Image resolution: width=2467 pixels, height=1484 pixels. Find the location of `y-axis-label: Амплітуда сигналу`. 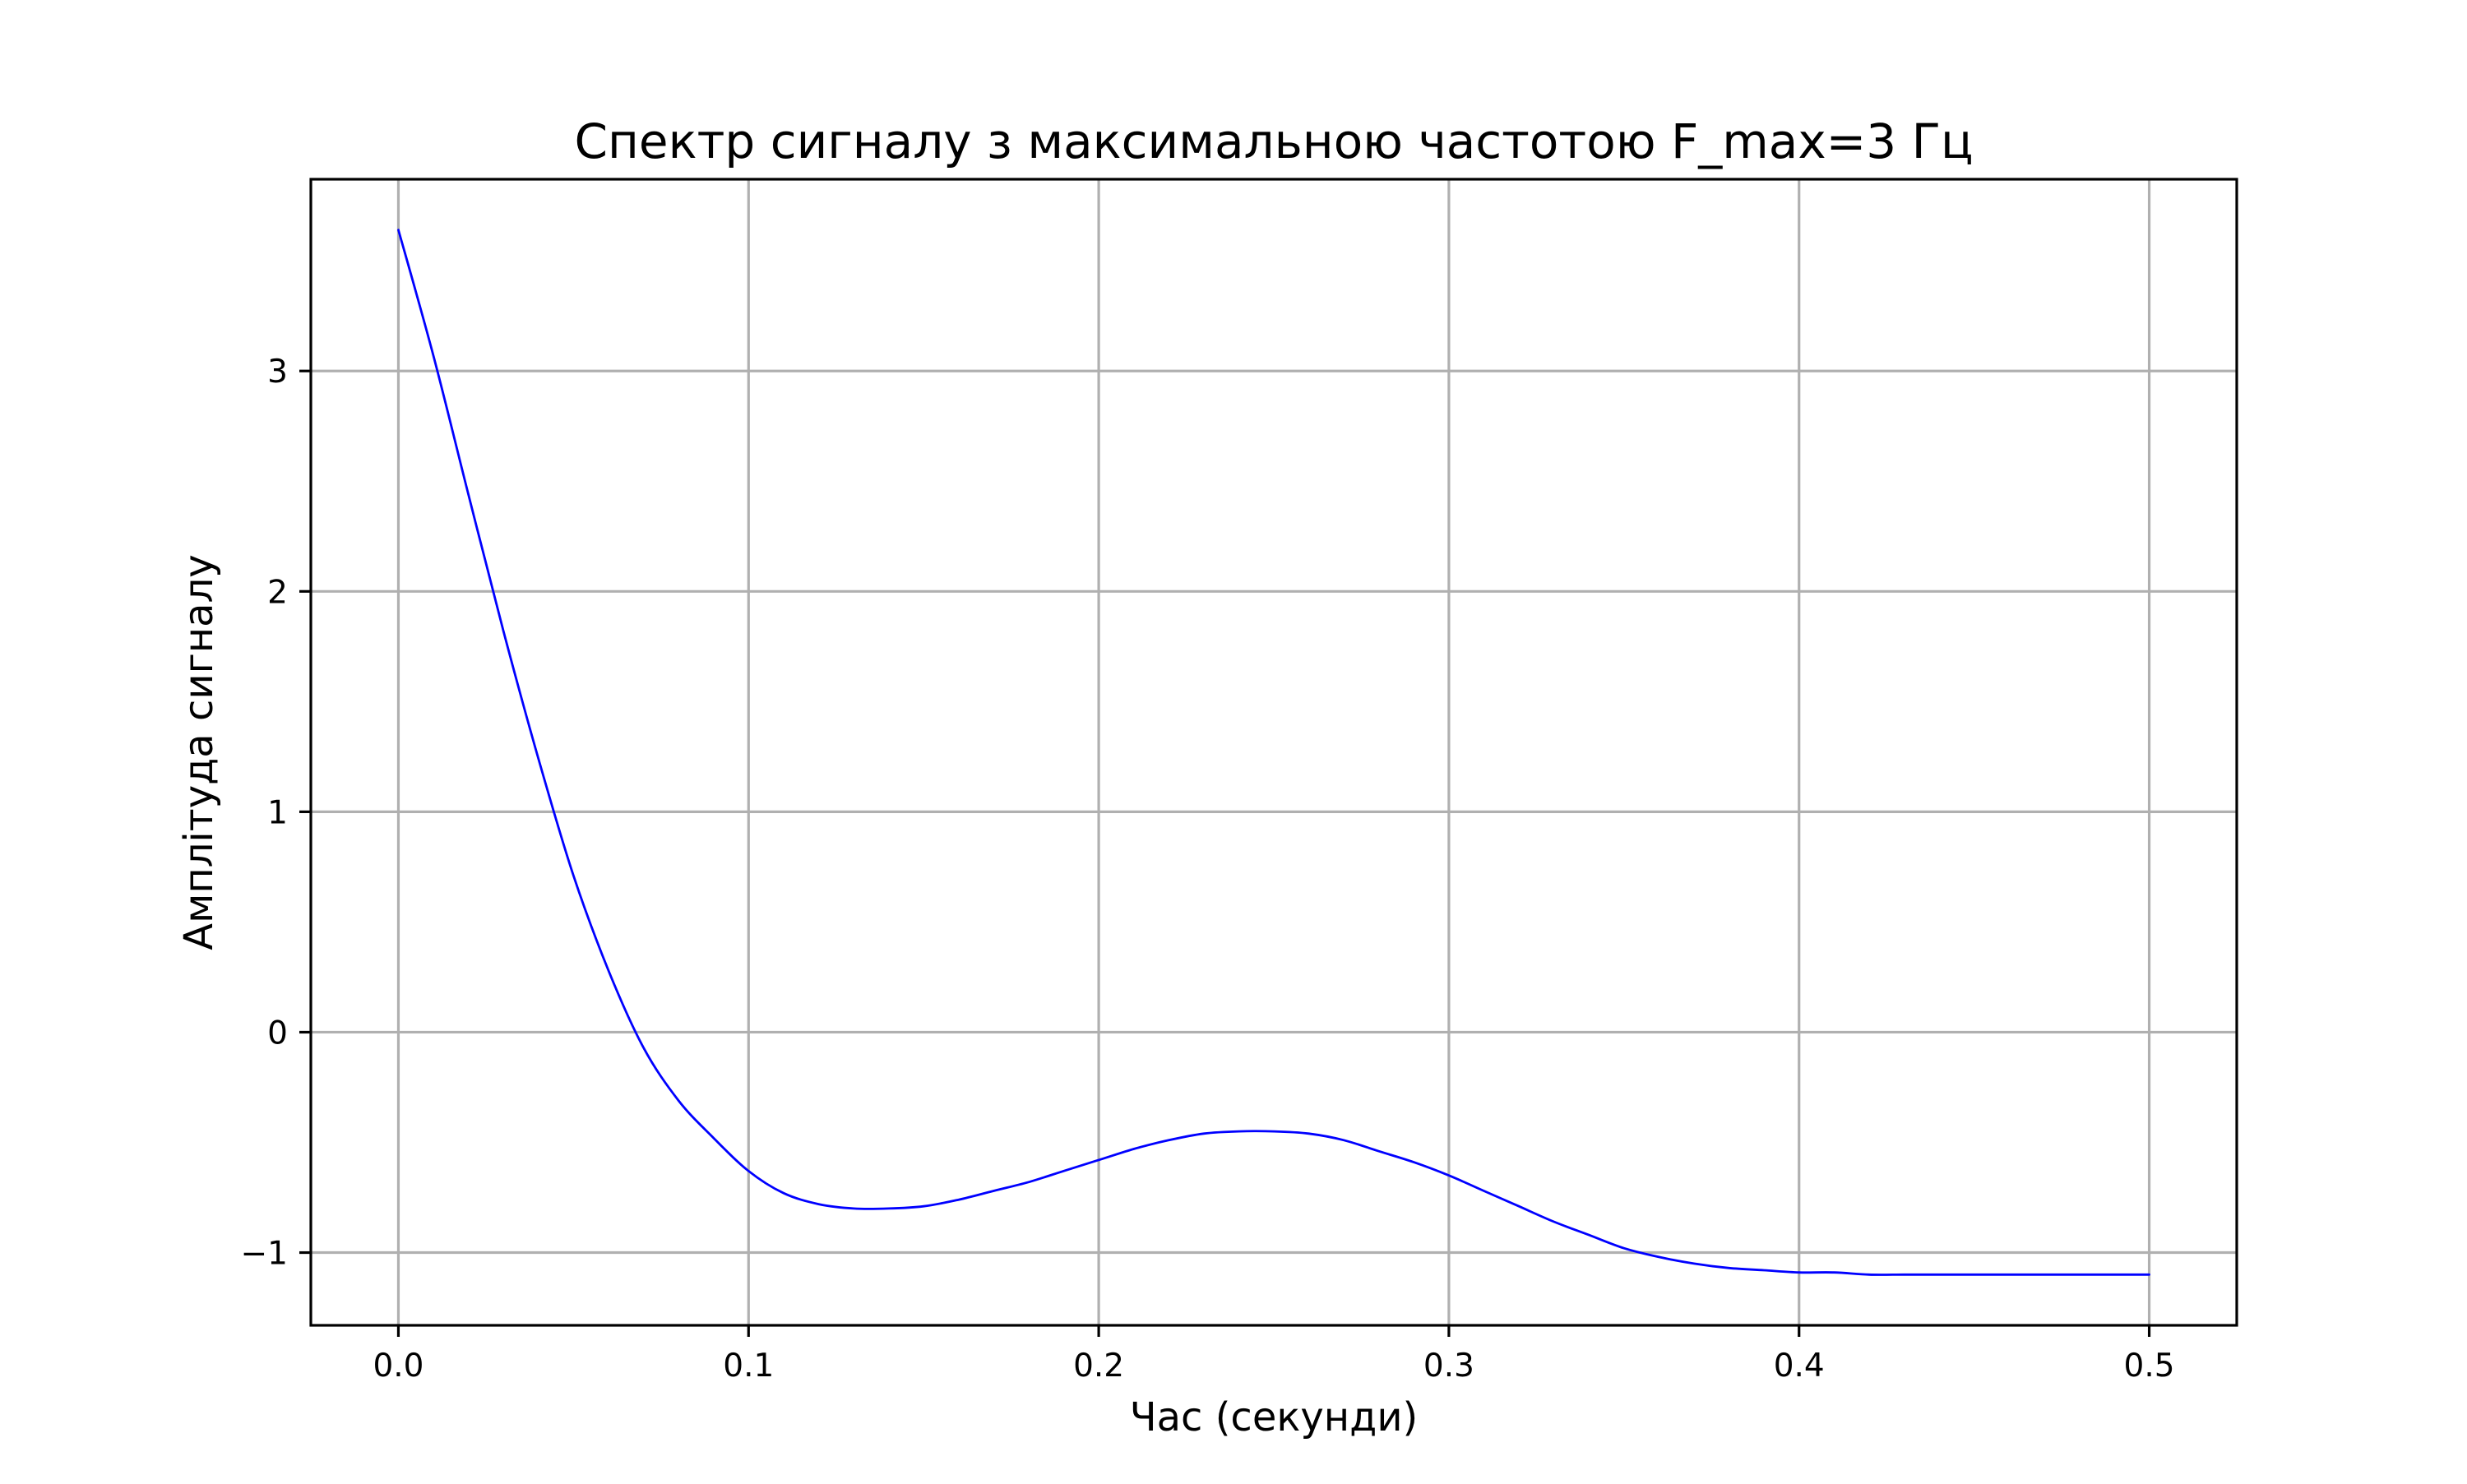

y-axis-label: Амплітуда сигналу is located at coordinates (199, 752).